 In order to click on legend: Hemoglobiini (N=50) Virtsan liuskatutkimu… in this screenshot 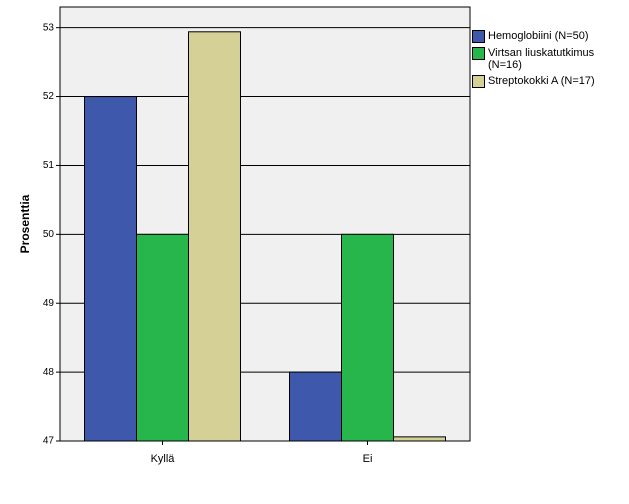, I will do `click(547, 61)`.